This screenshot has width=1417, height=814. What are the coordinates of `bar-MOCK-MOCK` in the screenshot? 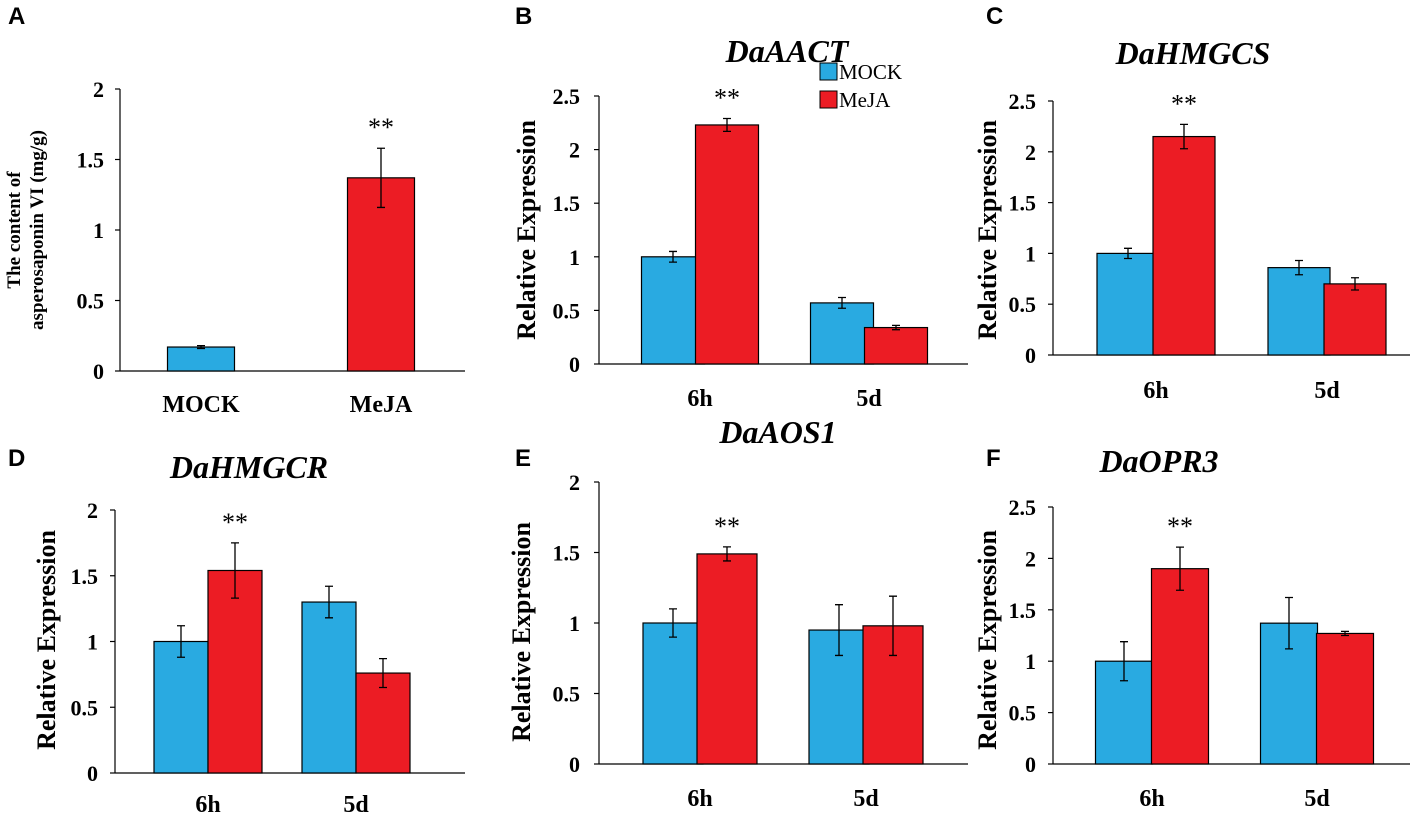 It's located at (201, 359).